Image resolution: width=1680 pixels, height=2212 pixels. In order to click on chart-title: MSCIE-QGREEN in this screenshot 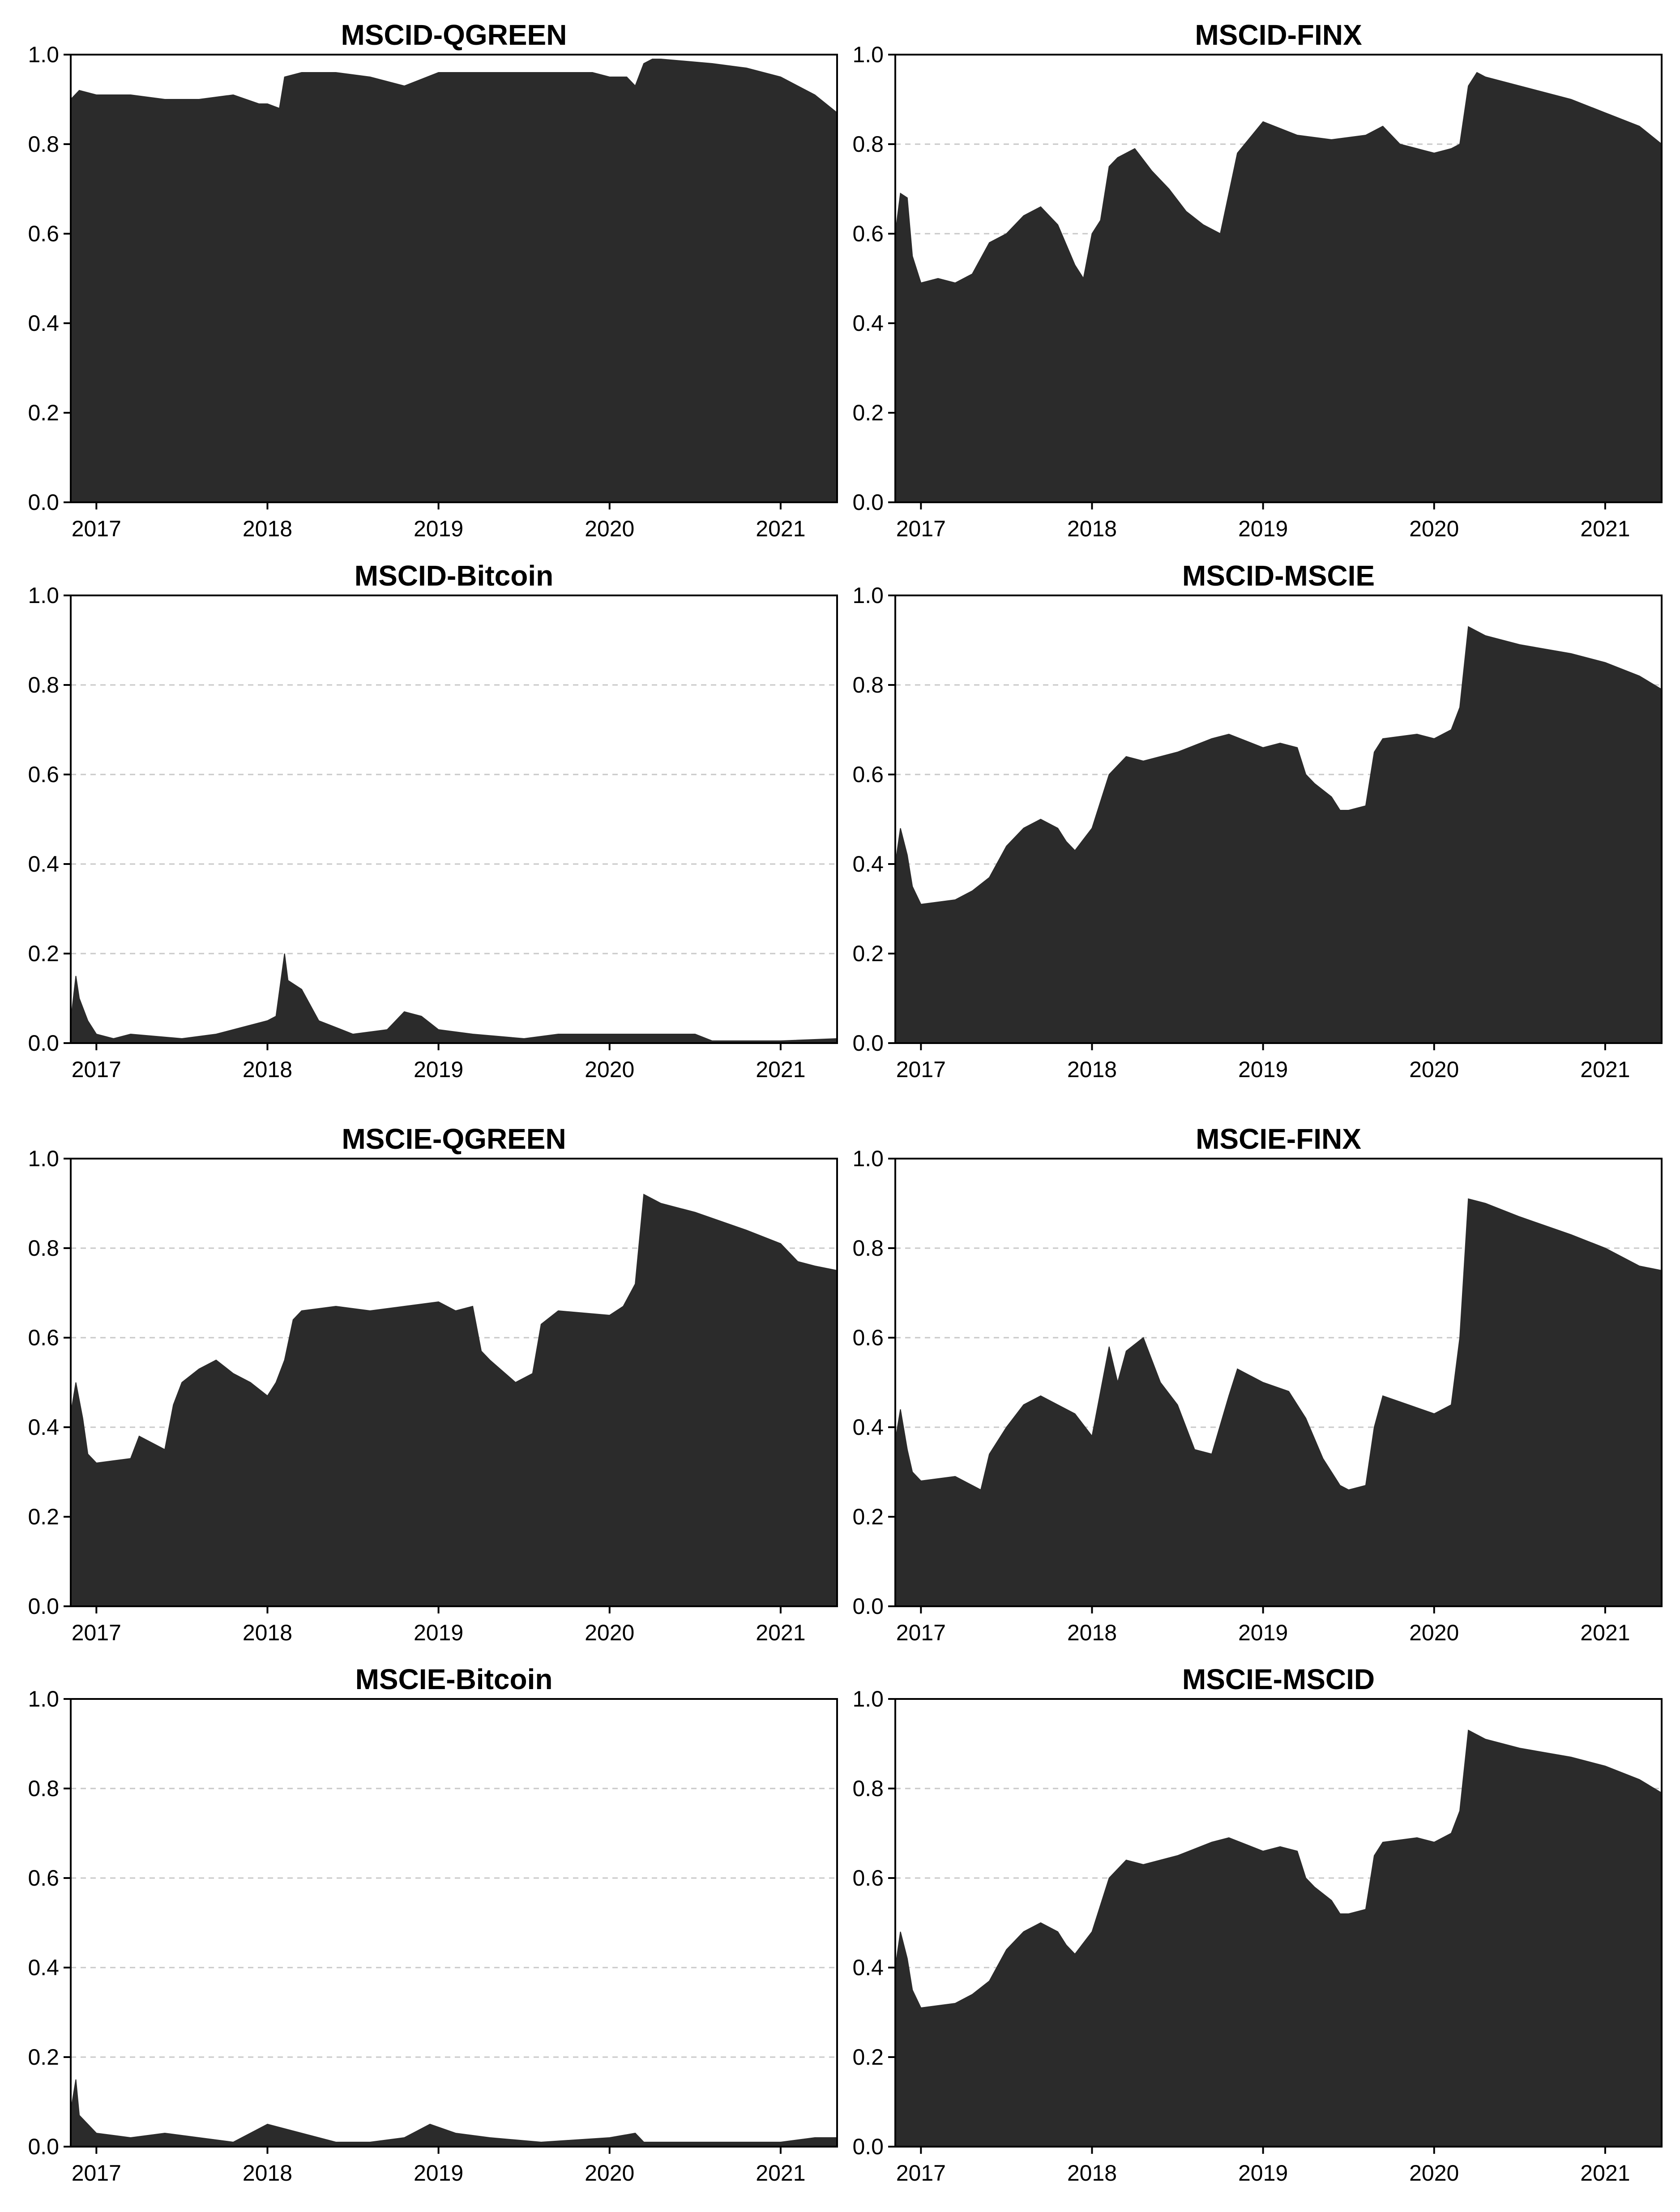, I will do `click(454, 1139)`.